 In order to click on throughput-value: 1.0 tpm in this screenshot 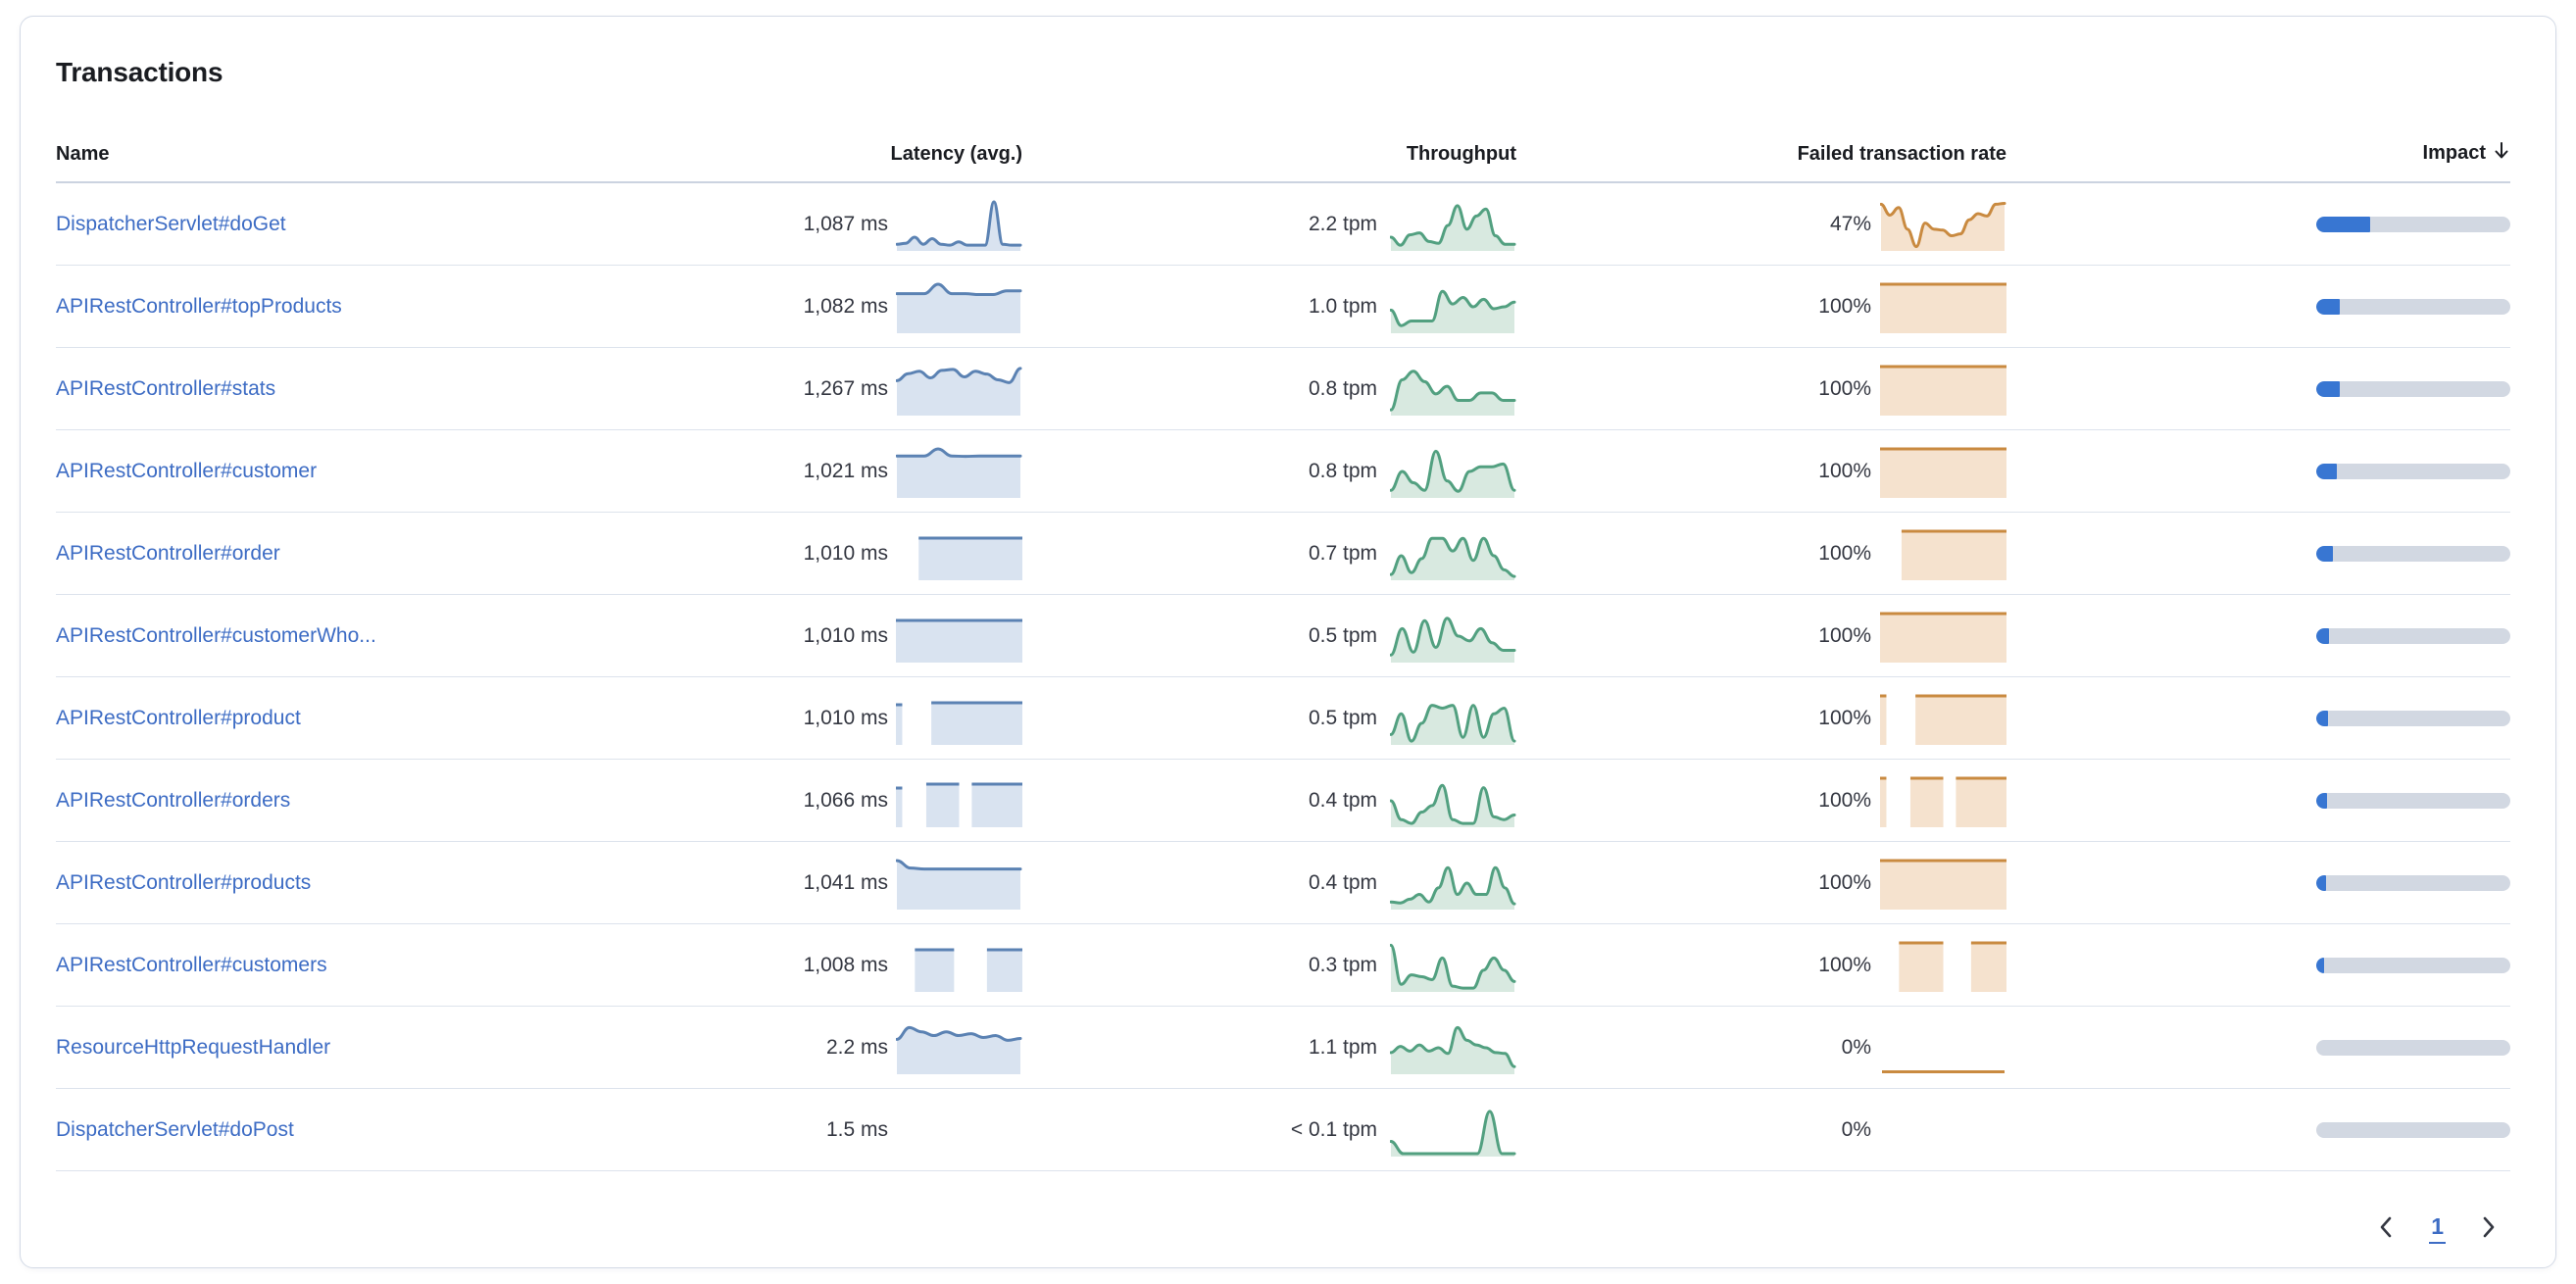, I will do `click(1342, 306)`.